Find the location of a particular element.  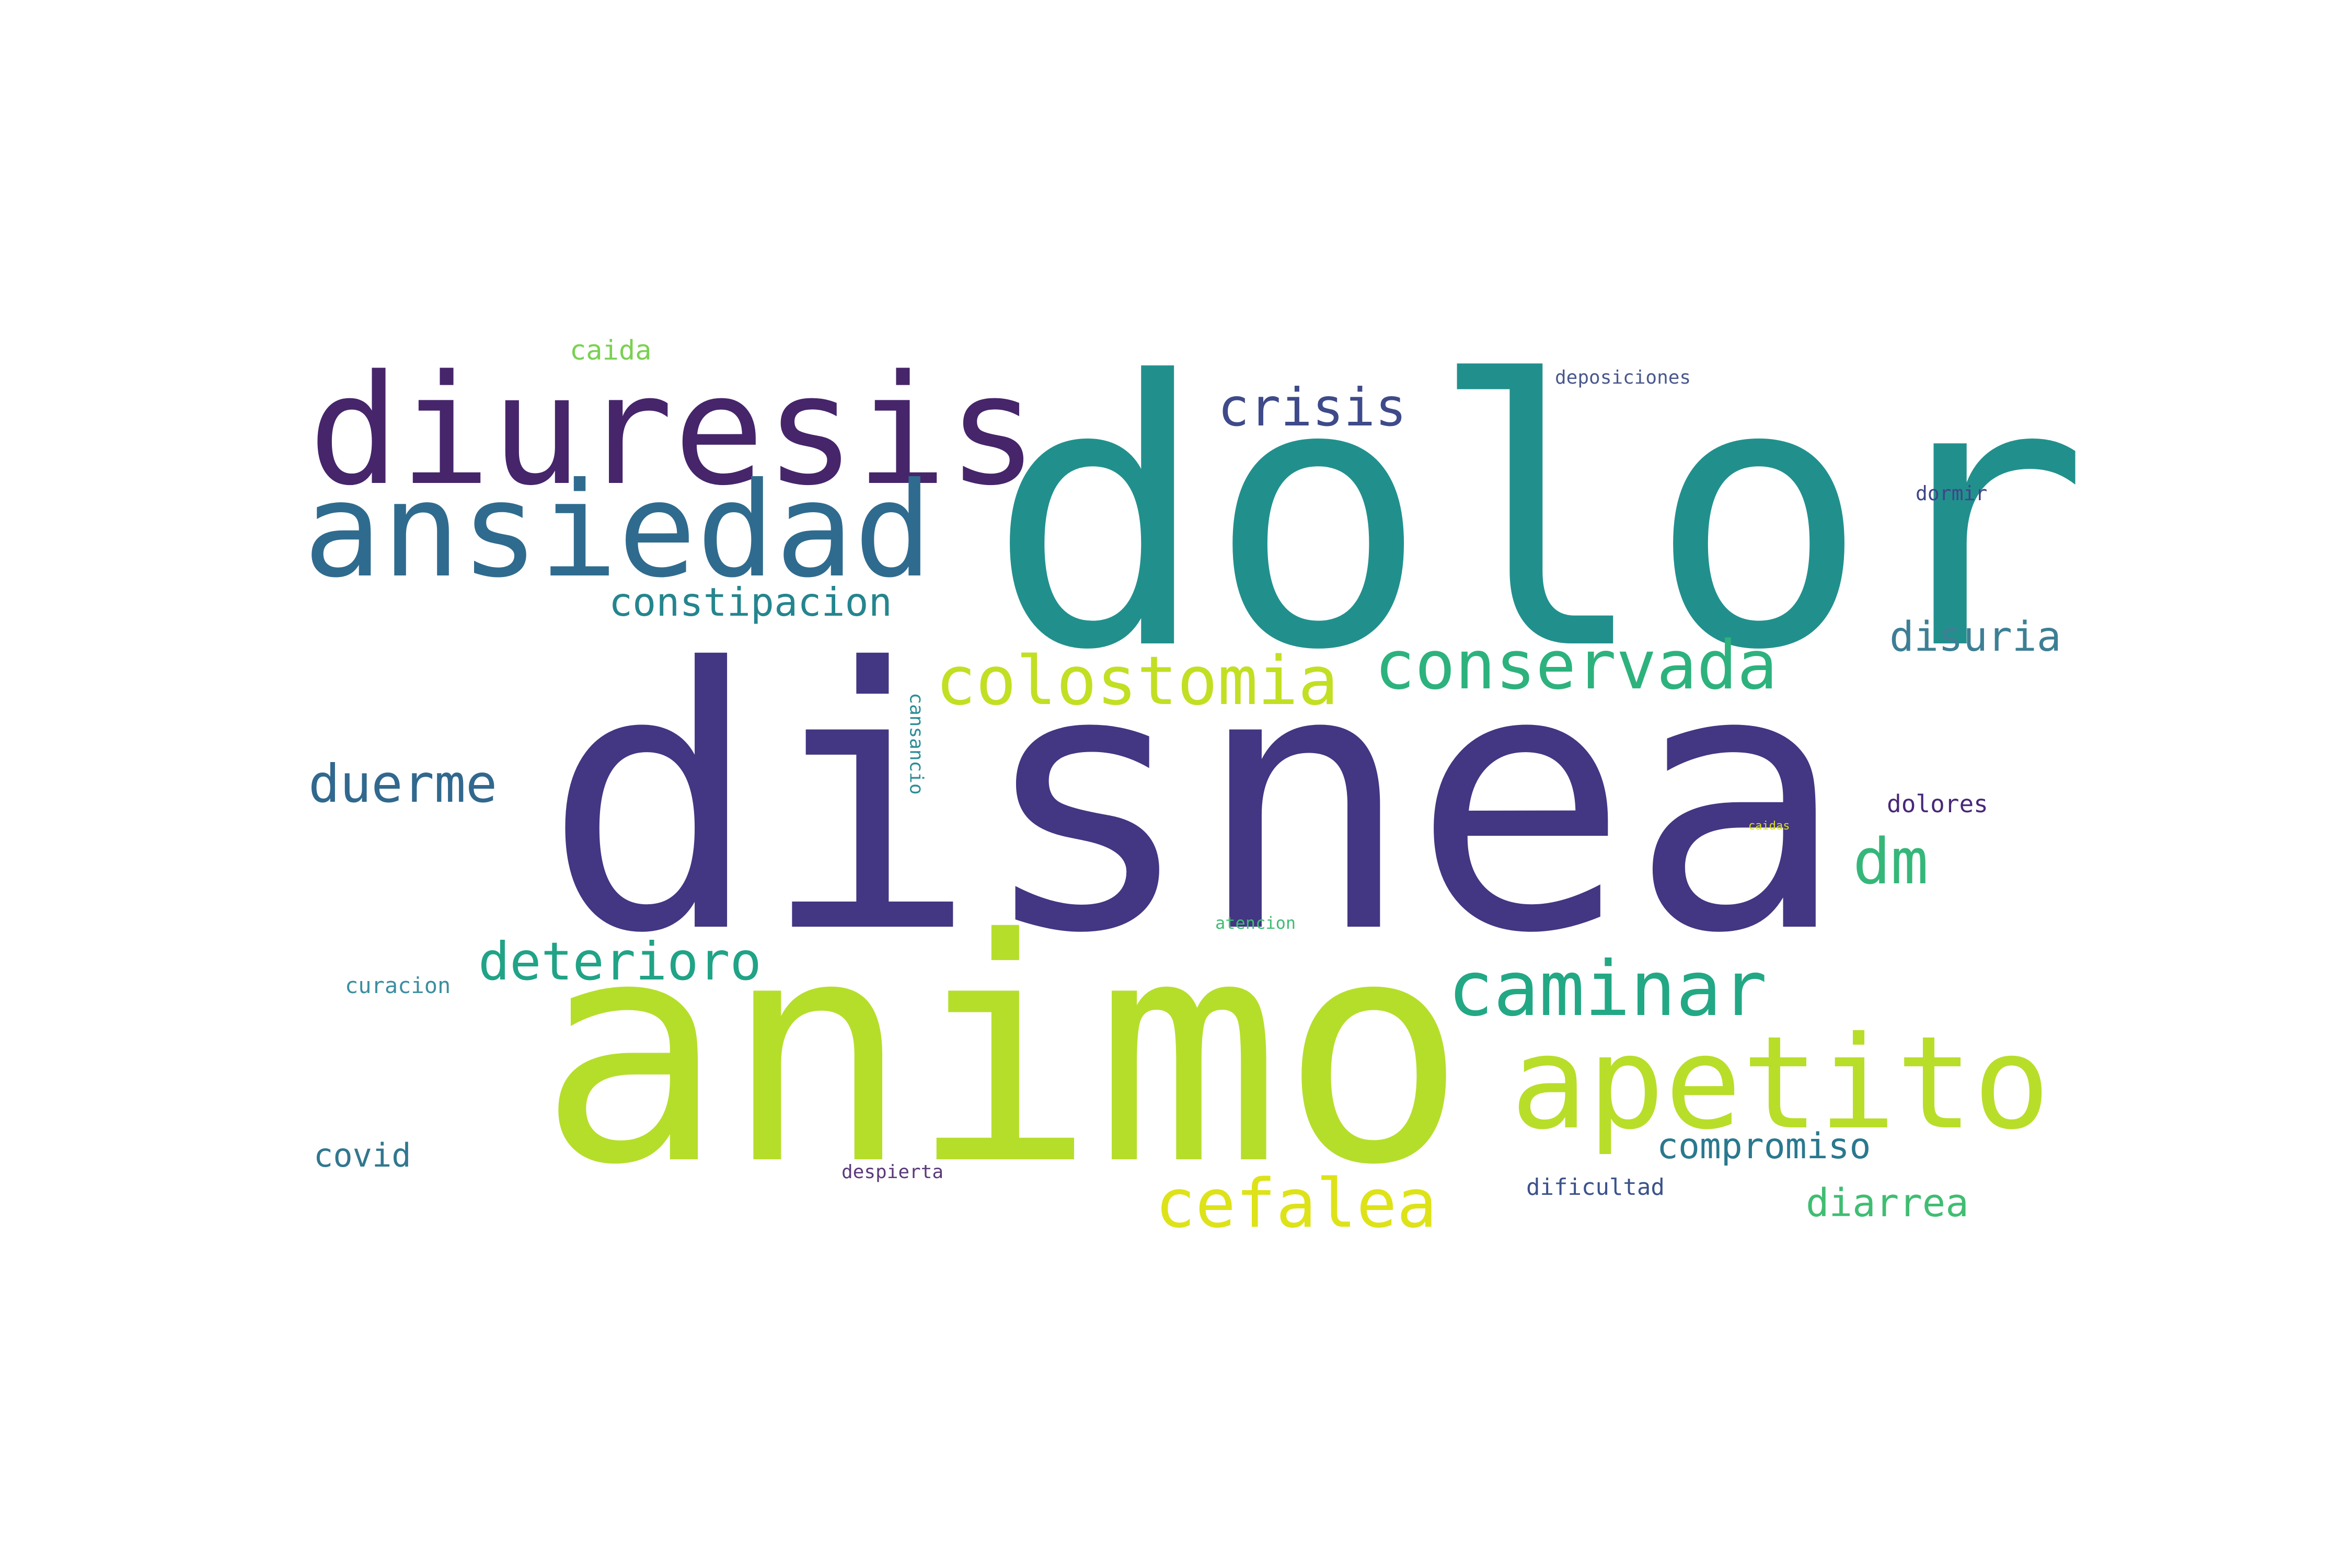

word-curacion: curacion is located at coordinates (398, 985).